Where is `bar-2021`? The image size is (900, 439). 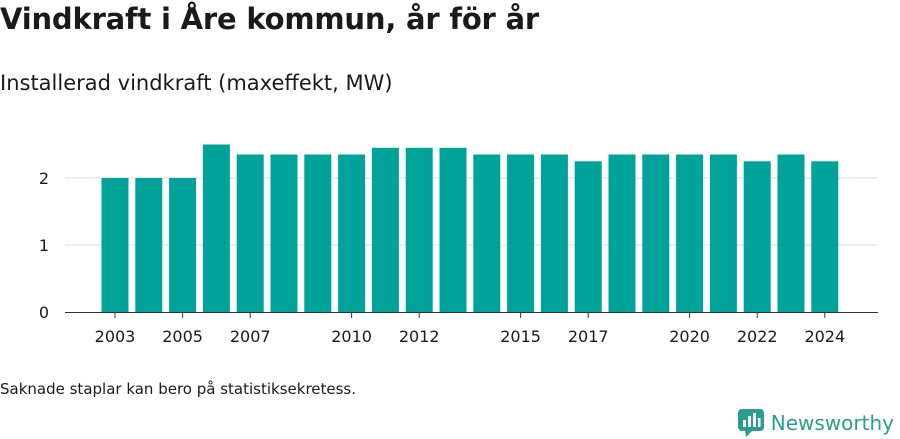 bar-2021 is located at coordinates (723, 233).